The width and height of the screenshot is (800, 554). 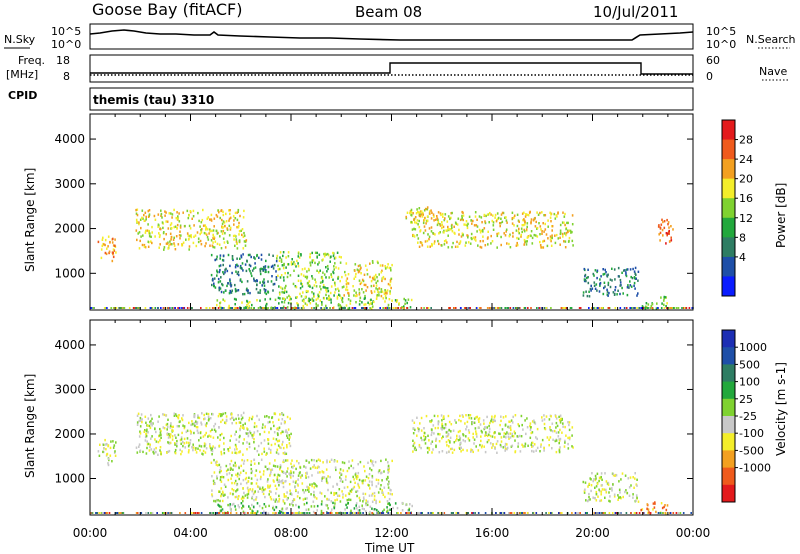 I want to click on power-echo-region, so click(x=107, y=249).